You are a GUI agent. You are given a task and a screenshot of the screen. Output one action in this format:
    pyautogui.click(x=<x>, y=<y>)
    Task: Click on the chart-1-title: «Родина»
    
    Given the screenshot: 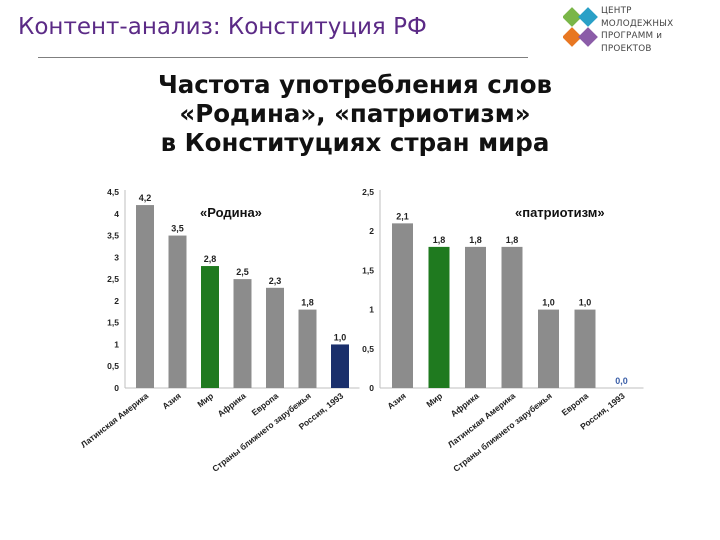 What is the action you would take?
    pyautogui.click(x=231, y=212)
    